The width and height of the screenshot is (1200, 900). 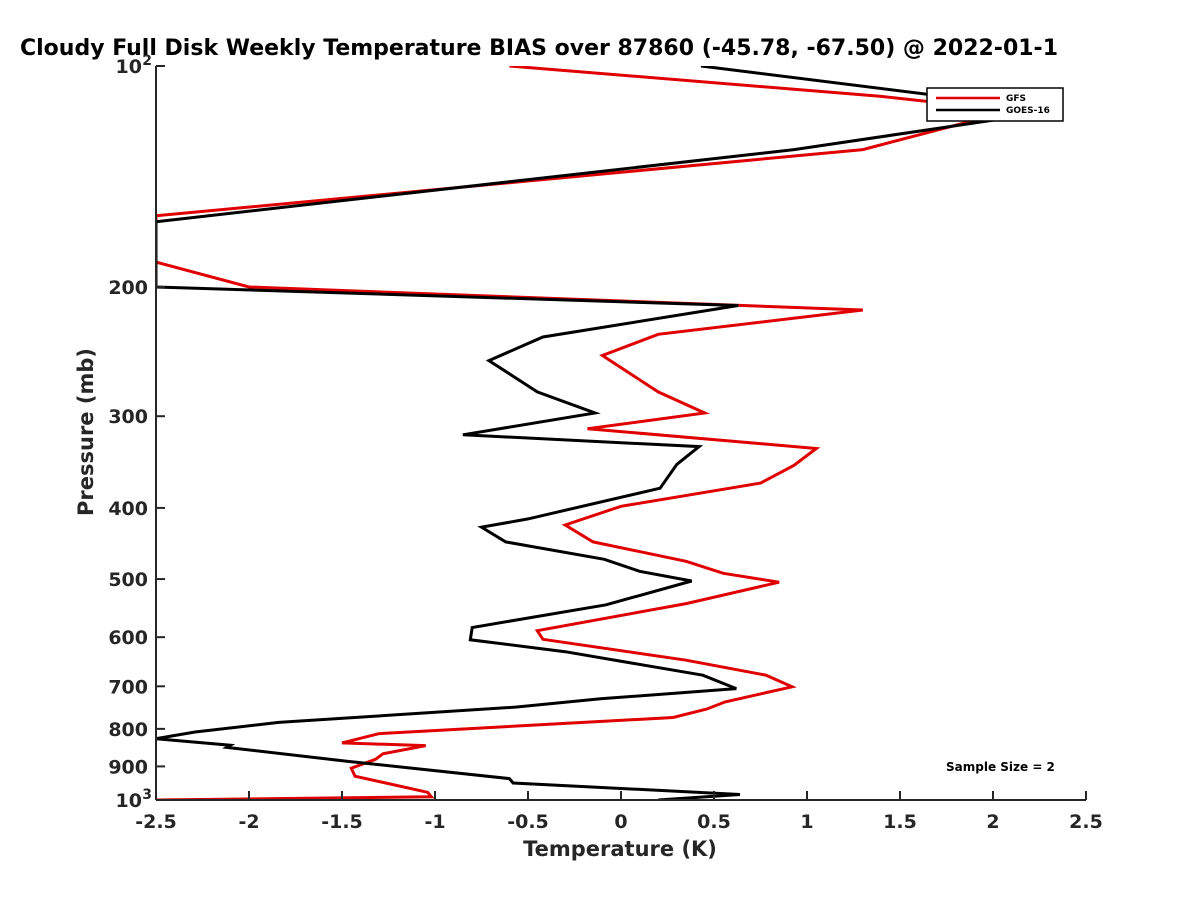 I want to click on x-tick-label: 2.5, so click(x=1086, y=822).